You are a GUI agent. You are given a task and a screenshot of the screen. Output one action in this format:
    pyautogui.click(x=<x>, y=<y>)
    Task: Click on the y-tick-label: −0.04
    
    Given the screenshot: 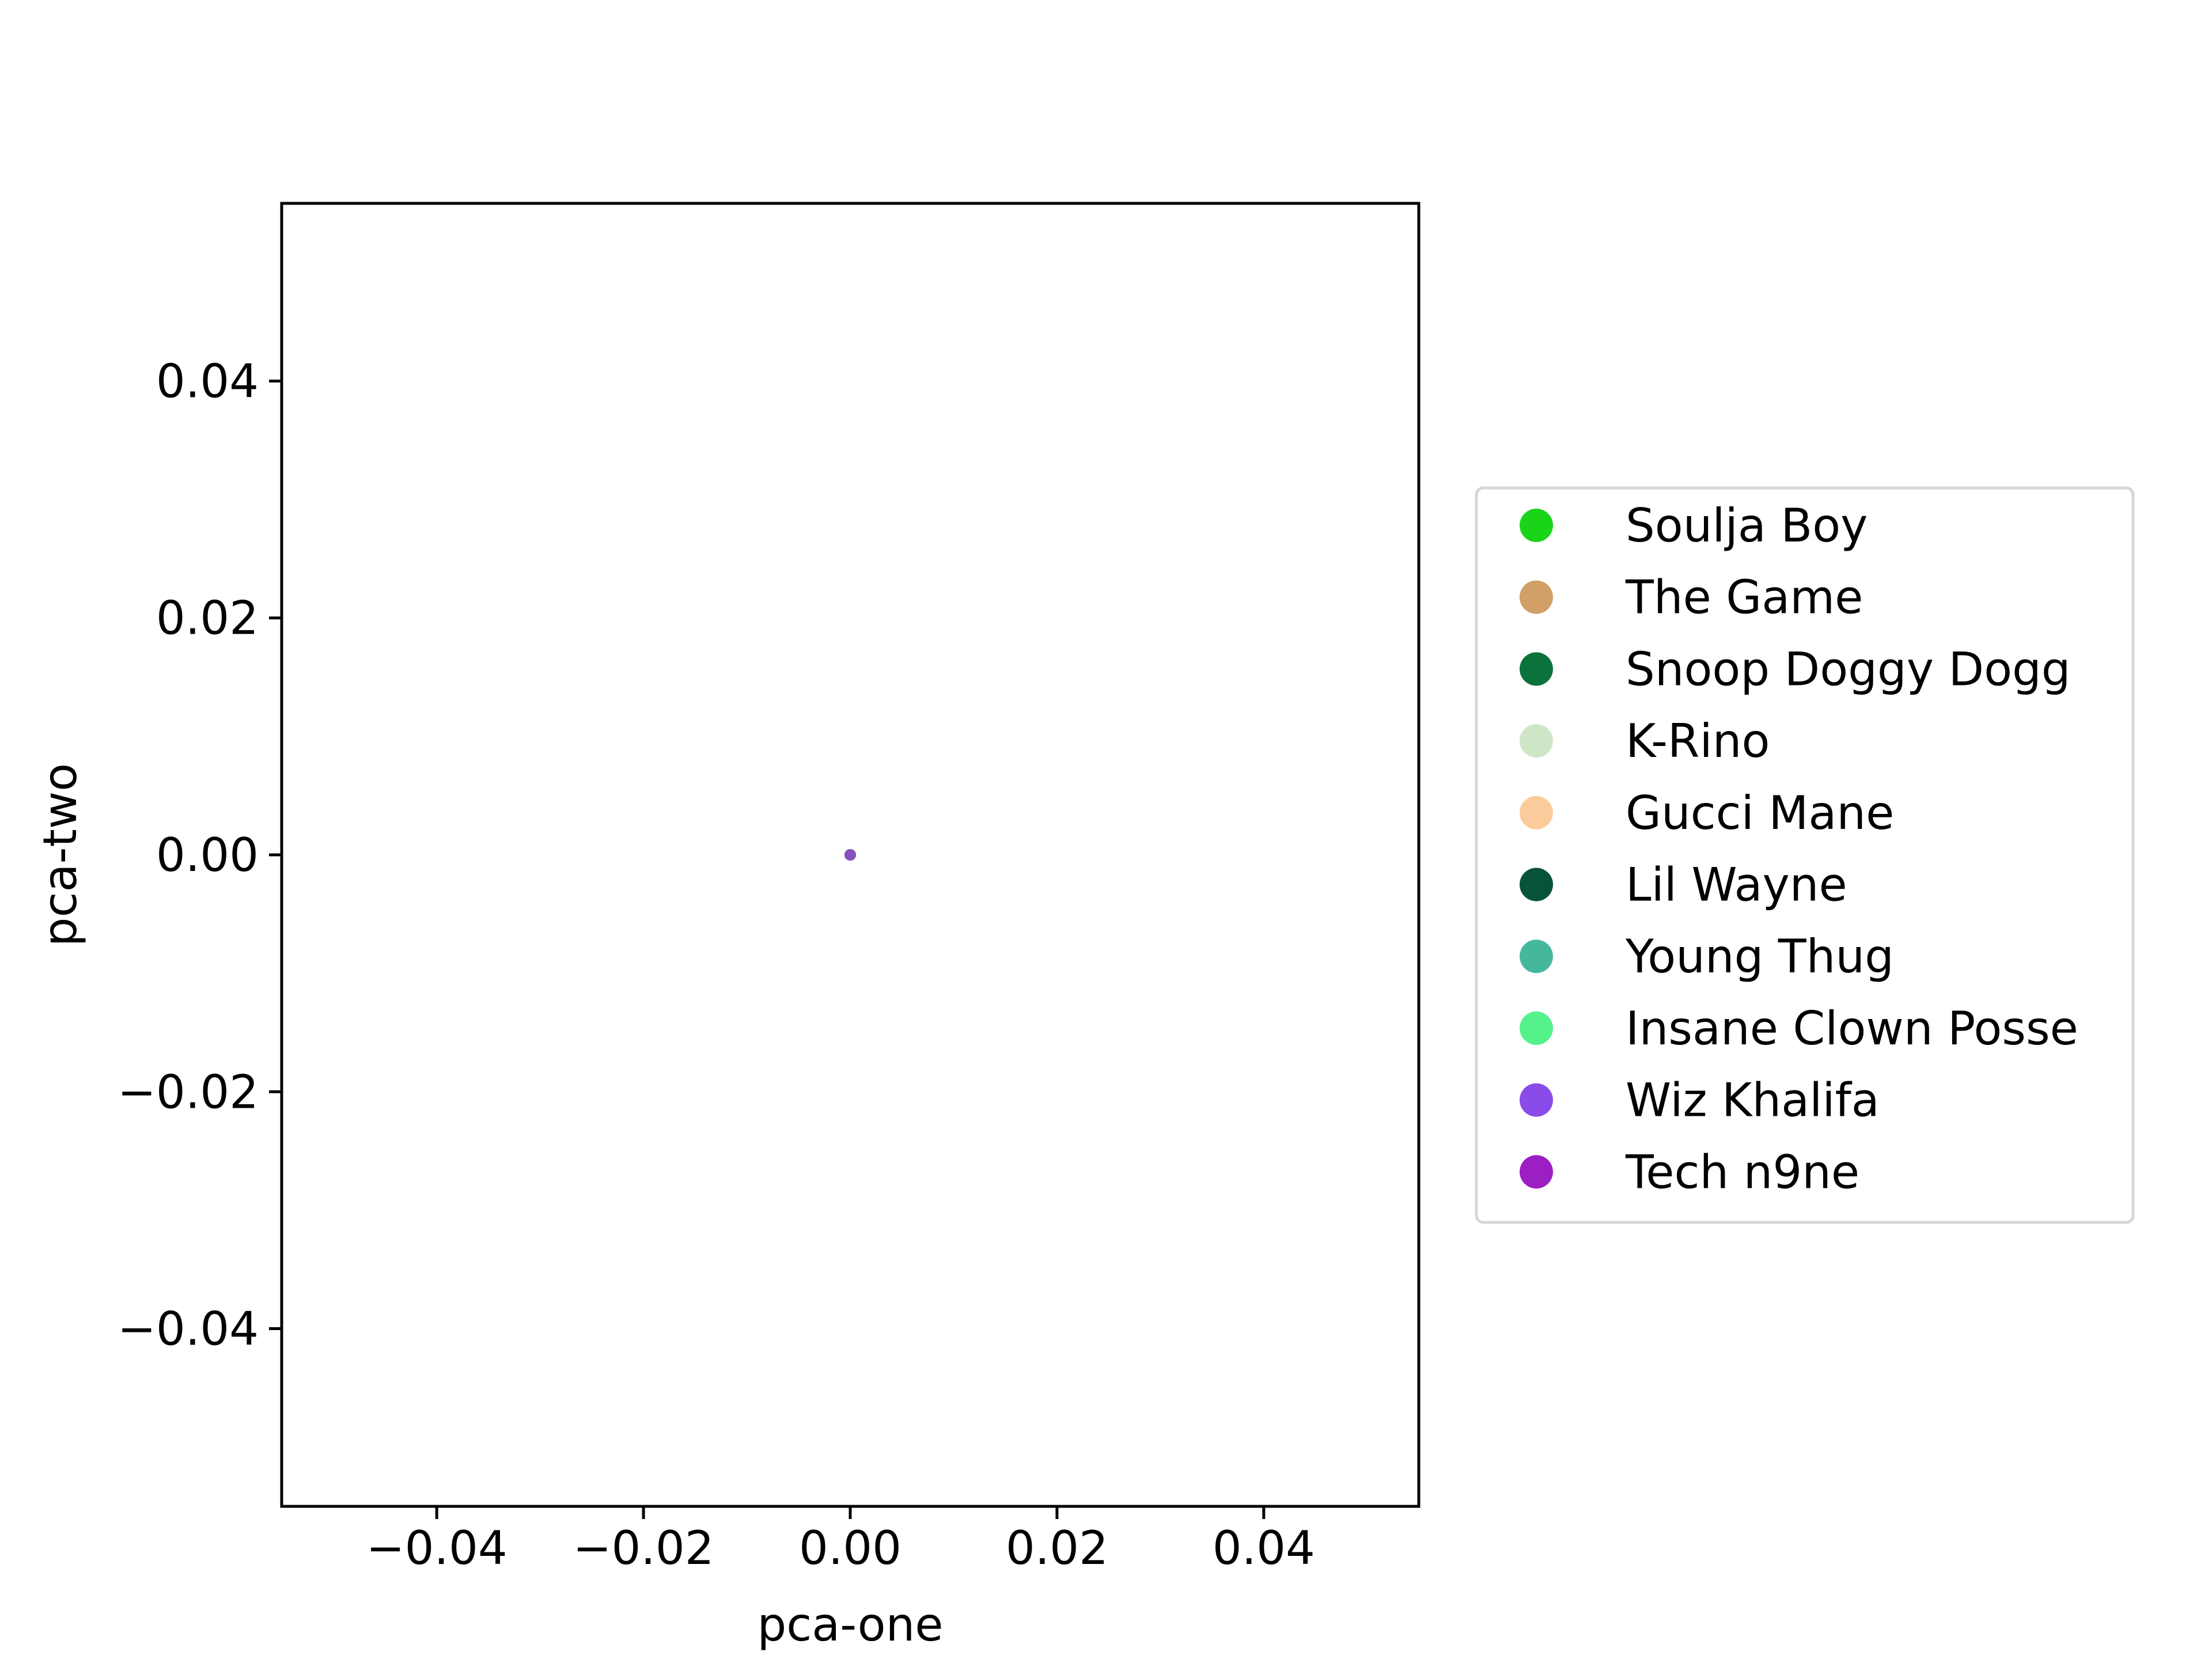 What is the action you would take?
    pyautogui.click(x=188, y=1329)
    